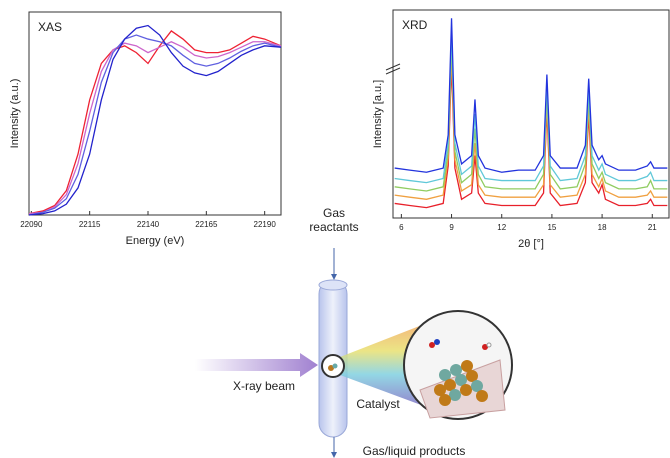 This screenshot has height=458, width=670. What do you see at coordinates (401, 227) in the screenshot?
I see `x-tick-label: 6` at bounding box center [401, 227].